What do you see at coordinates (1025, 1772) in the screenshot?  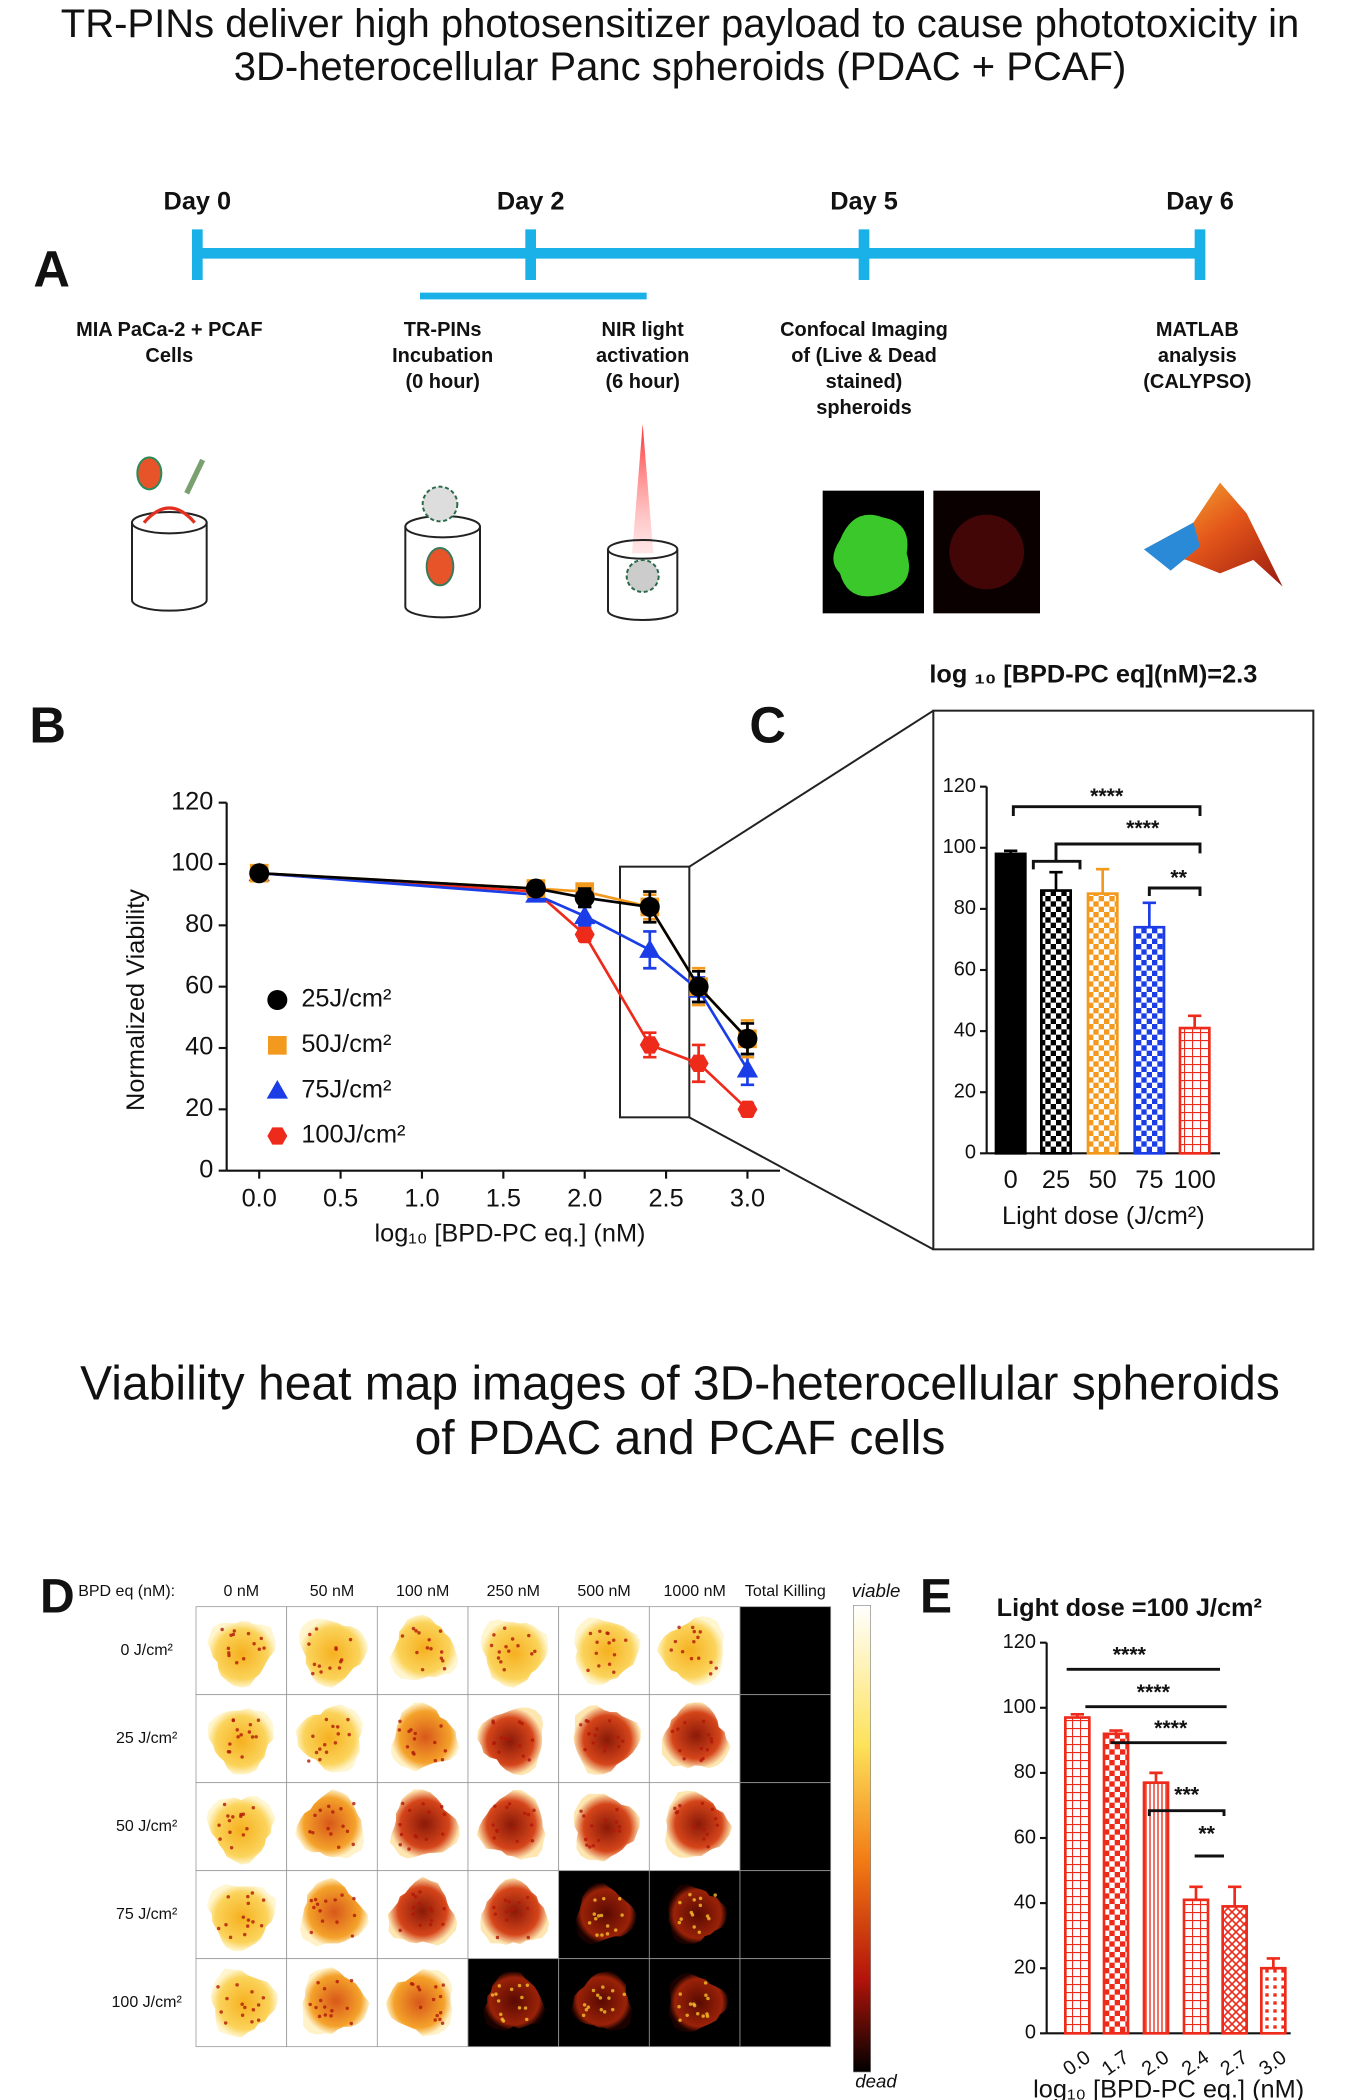 I see `y-tick-label: 80` at bounding box center [1025, 1772].